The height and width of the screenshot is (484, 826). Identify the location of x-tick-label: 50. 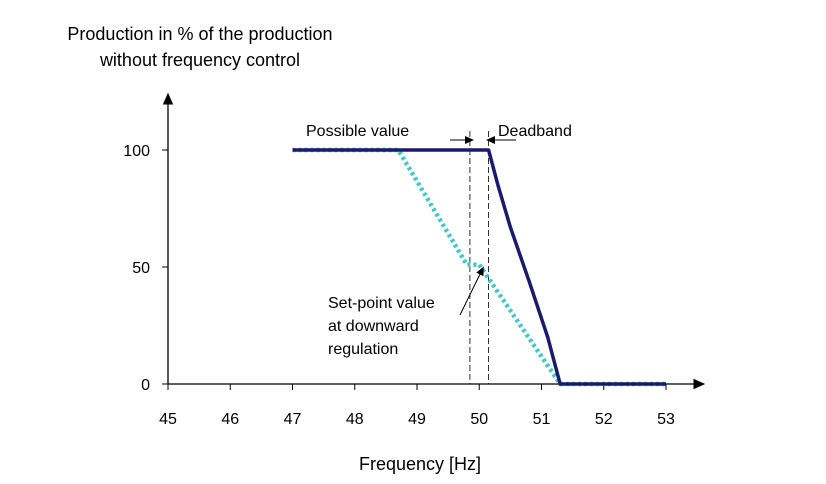
(479, 419).